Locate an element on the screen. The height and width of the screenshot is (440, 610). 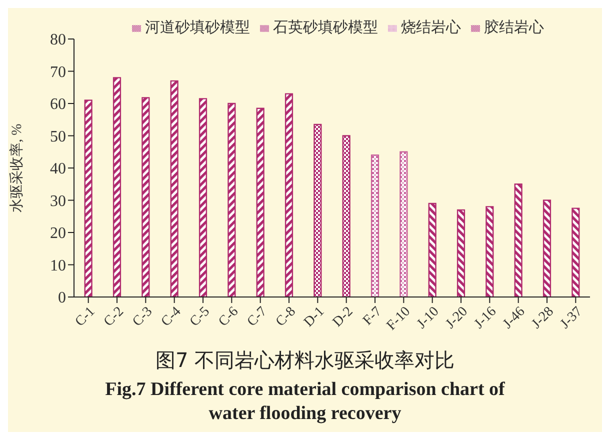
y-tick-label: 30 is located at coordinates (58, 201).